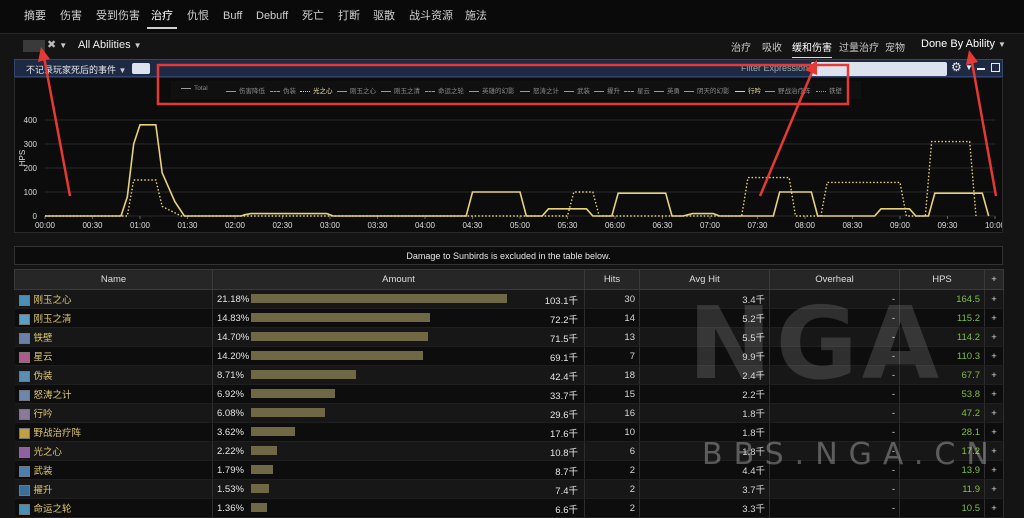 Image resolution: width=1024 pixels, height=518 pixels. What do you see at coordinates (834, 279) in the screenshot?
I see `col-overheal: Overheal` at bounding box center [834, 279].